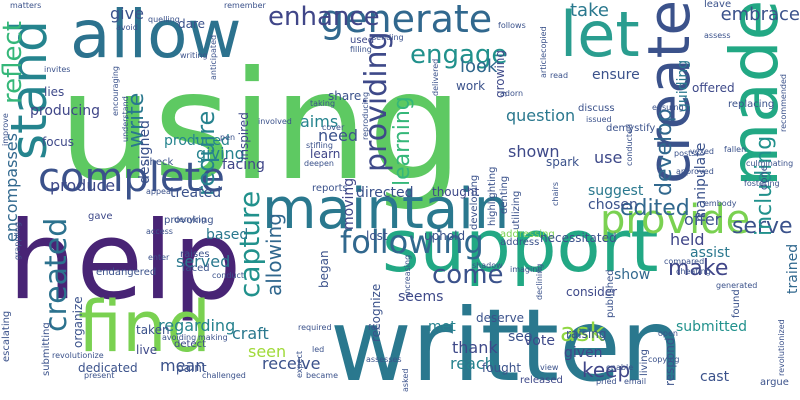 The width and height of the screenshot is (800, 400). I want to click on word-ensure: ensure, so click(616, 75).